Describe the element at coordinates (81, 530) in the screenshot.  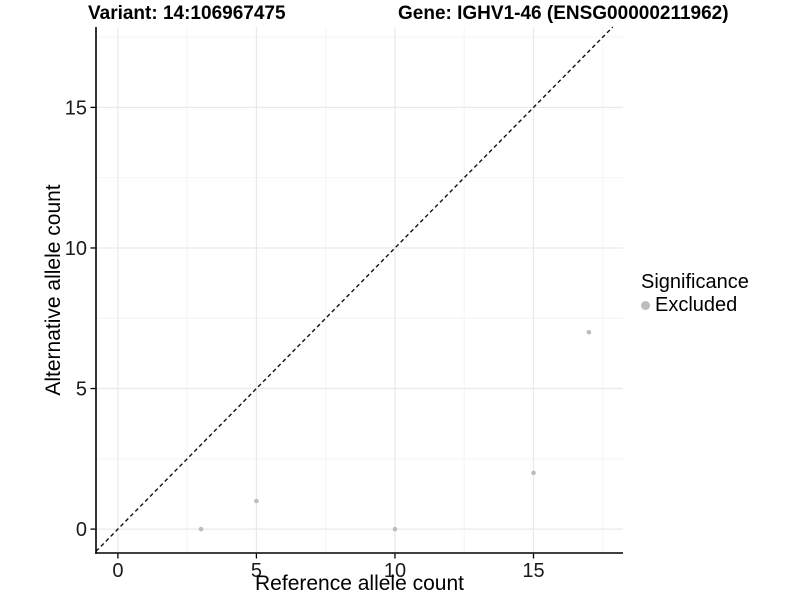
I see `y-tick-label: 0` at that location.